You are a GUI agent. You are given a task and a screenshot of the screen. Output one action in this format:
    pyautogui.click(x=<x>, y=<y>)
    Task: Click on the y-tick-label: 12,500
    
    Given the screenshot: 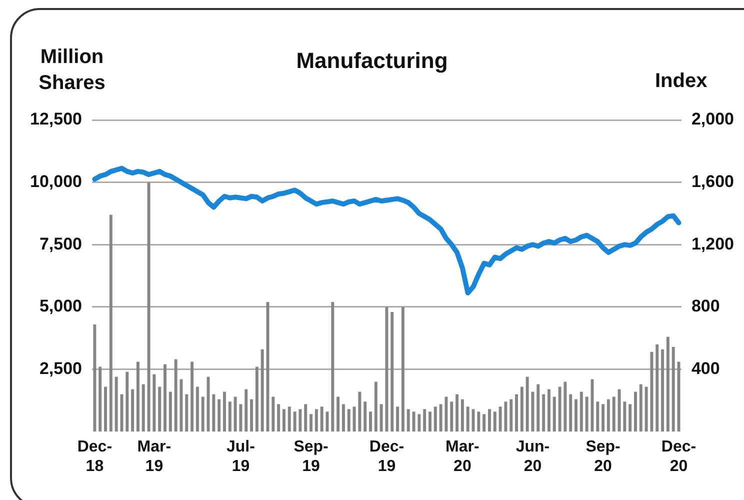 What is the action you would take?
    pyautogui.click(x=56, y=119)
    